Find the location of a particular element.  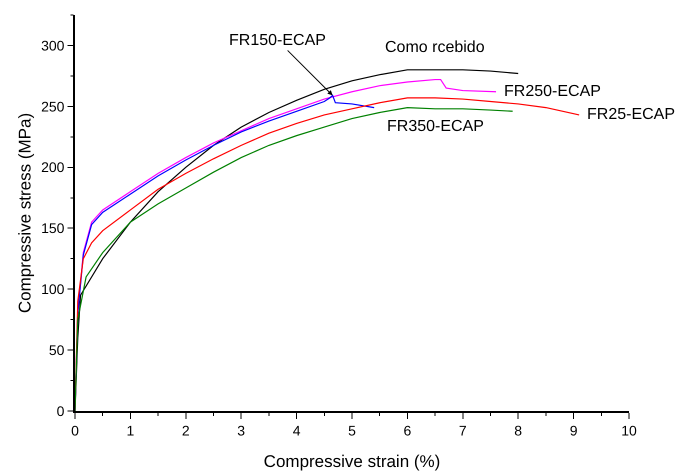

x-tick-label: 1 is located at coordinates (130, 430).